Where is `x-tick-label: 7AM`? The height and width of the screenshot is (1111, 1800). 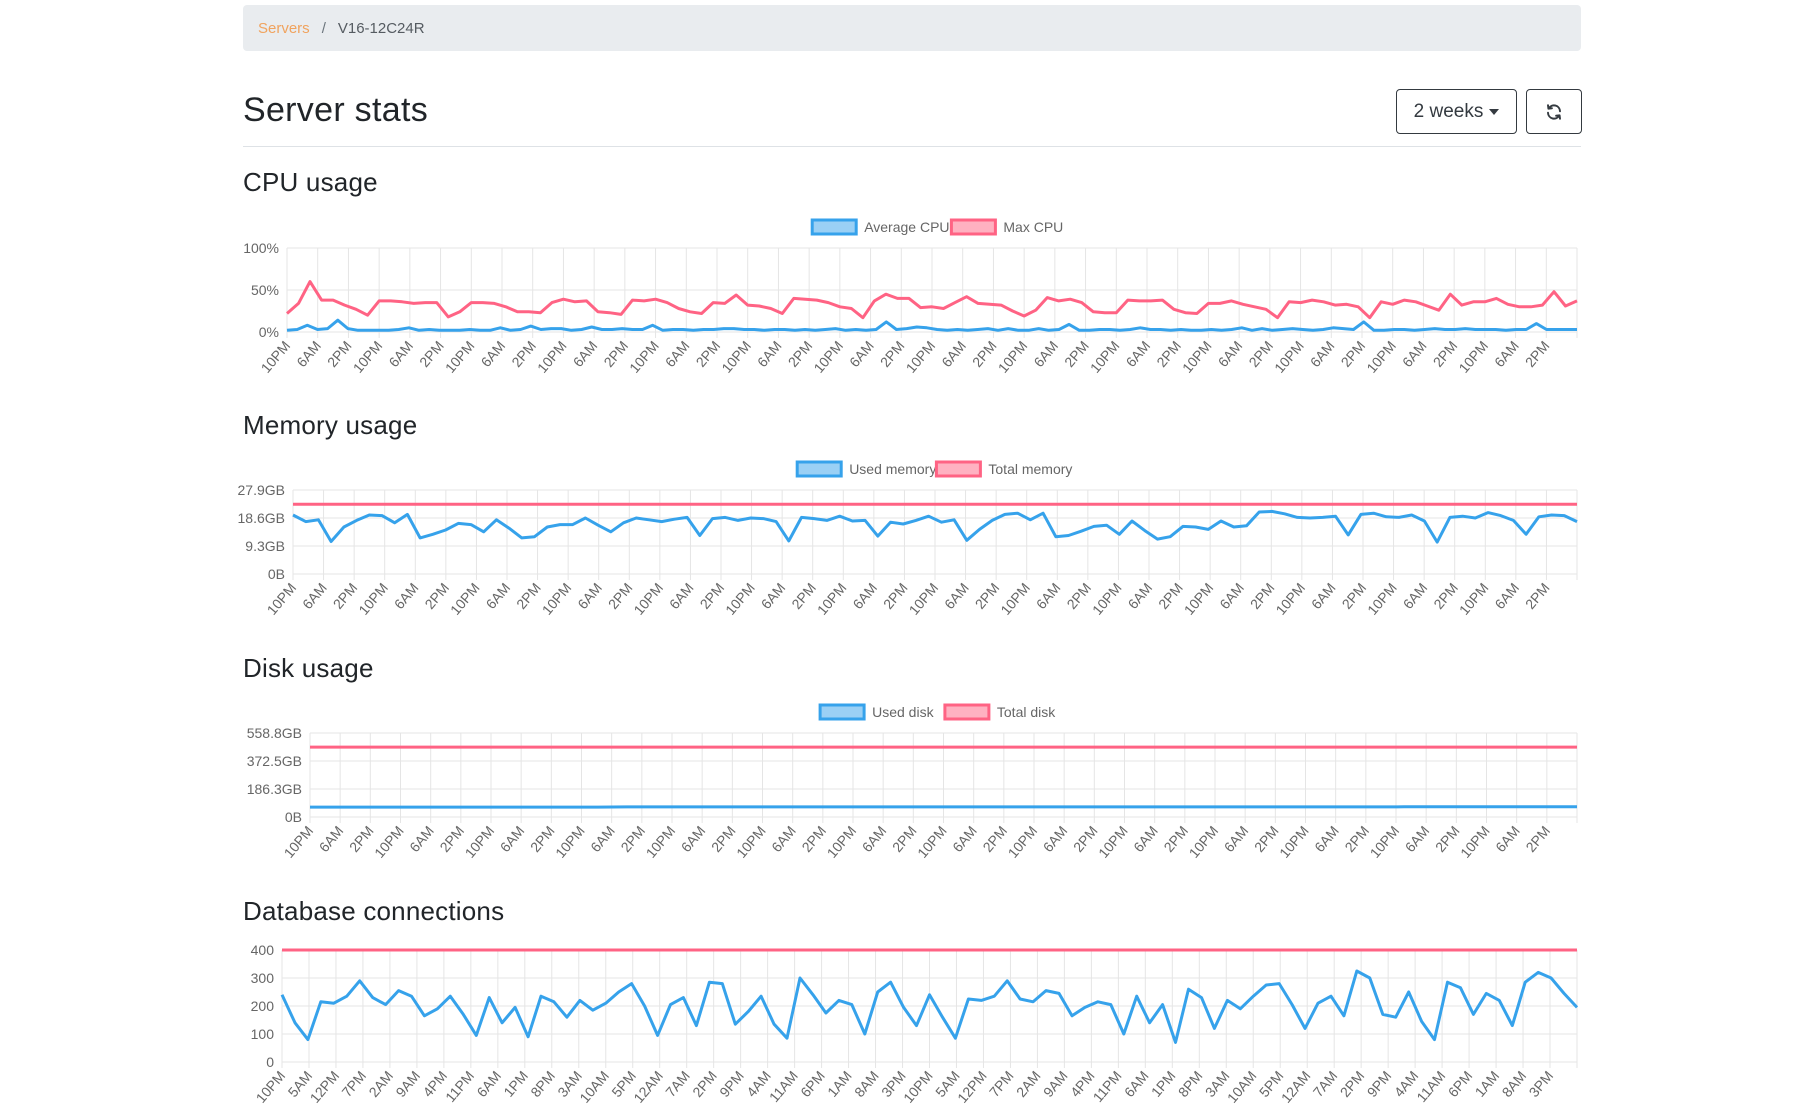 x-tick-label: 7AM is located at coordinates (1325, 1084).